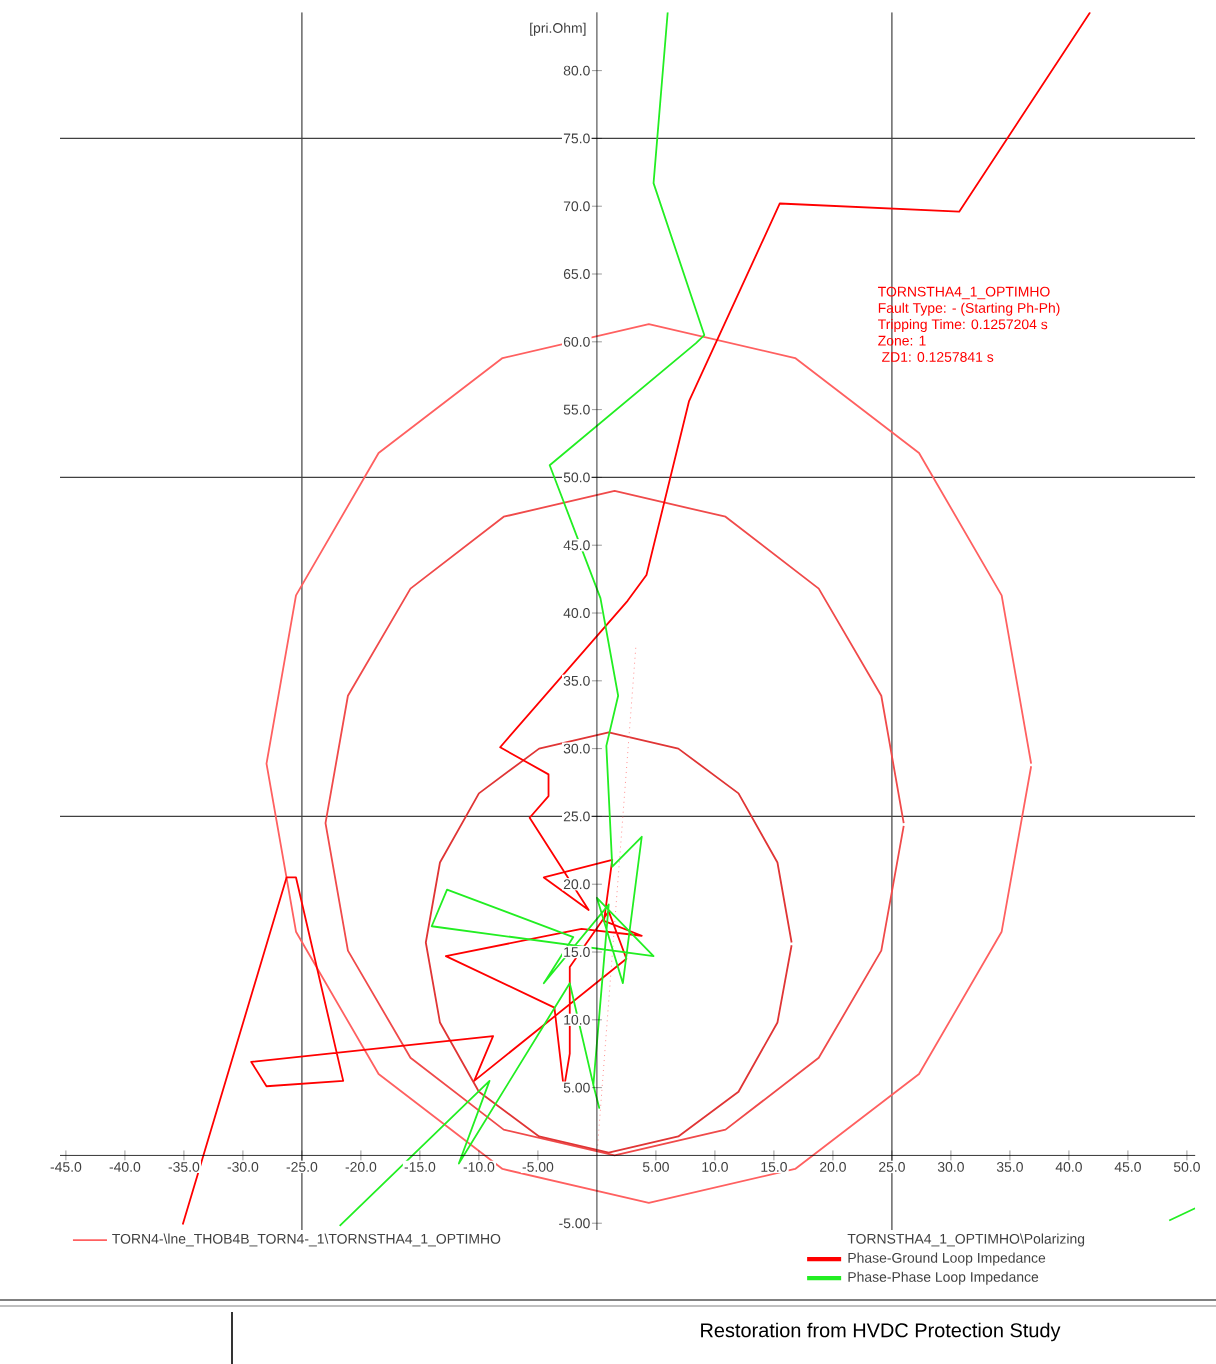 Image resolution: width=1216 pixels, height=1364 pixels. What do you see at coordinates (881, 1332) in the screenshot?
I see `text: Restoration from HVDC Protection Study` at bounding box center [881, 1332].